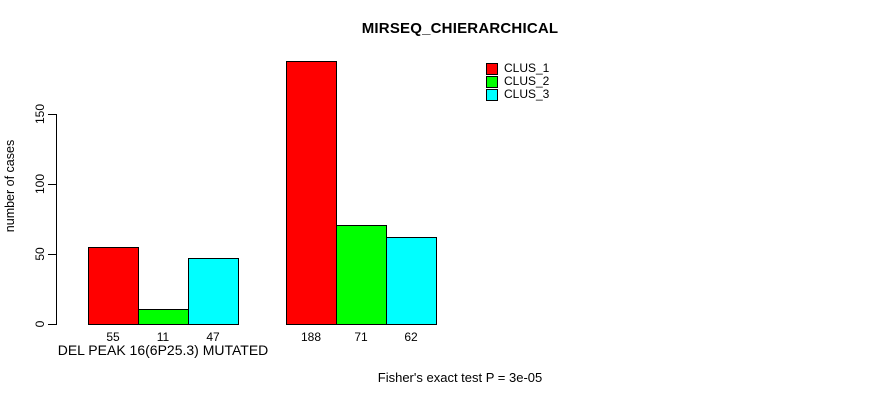 The image size is (890, 400). I want to click on legend-label: CLUS_1, so click(527, 68).